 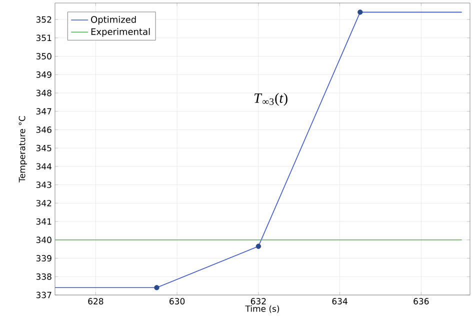 What do you see at coordinates (96, 301) in the screenshot?
I see `x-tick-label: 628` at bounding box center [96, 301].